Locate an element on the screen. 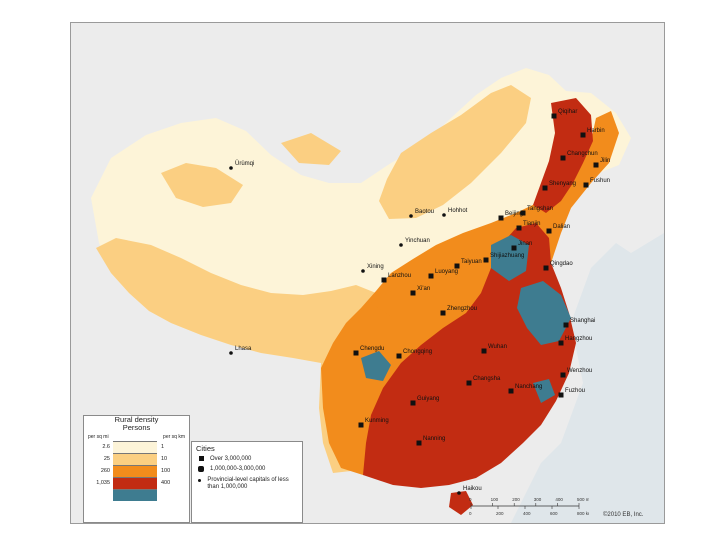 This screenshot has height=540, width=720. legend-row: 2.6 1 is located at coordinates (136, 447).